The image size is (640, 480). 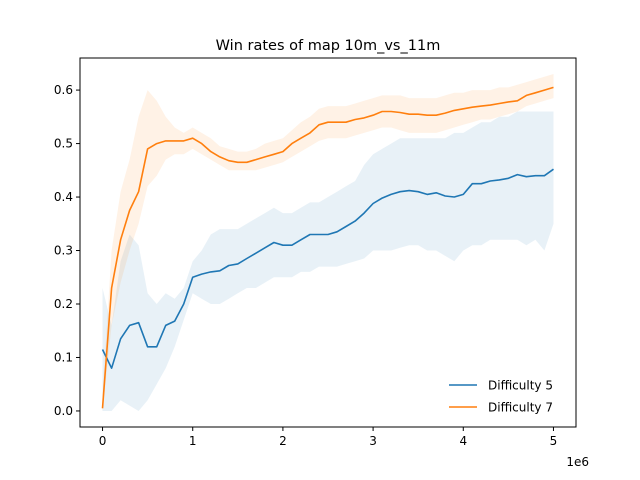 What do you see at coordinates (63, 197) in the screenshot?
I see `y-tick-label: 0.4` at bounding box center [63, 197].